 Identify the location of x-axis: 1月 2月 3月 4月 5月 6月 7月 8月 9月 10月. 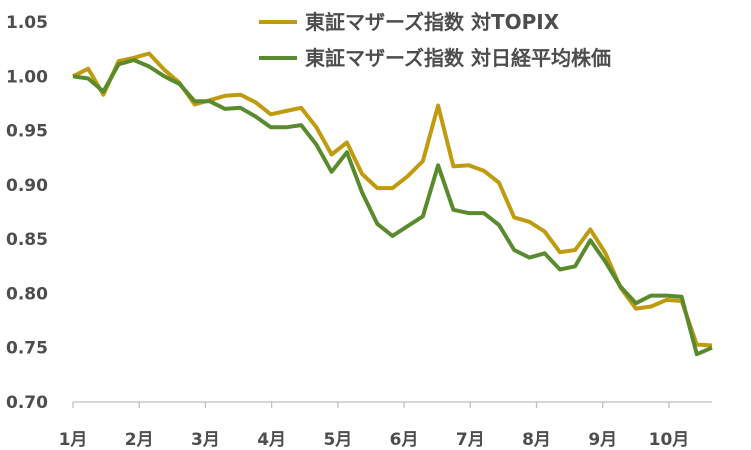
(385, 425).